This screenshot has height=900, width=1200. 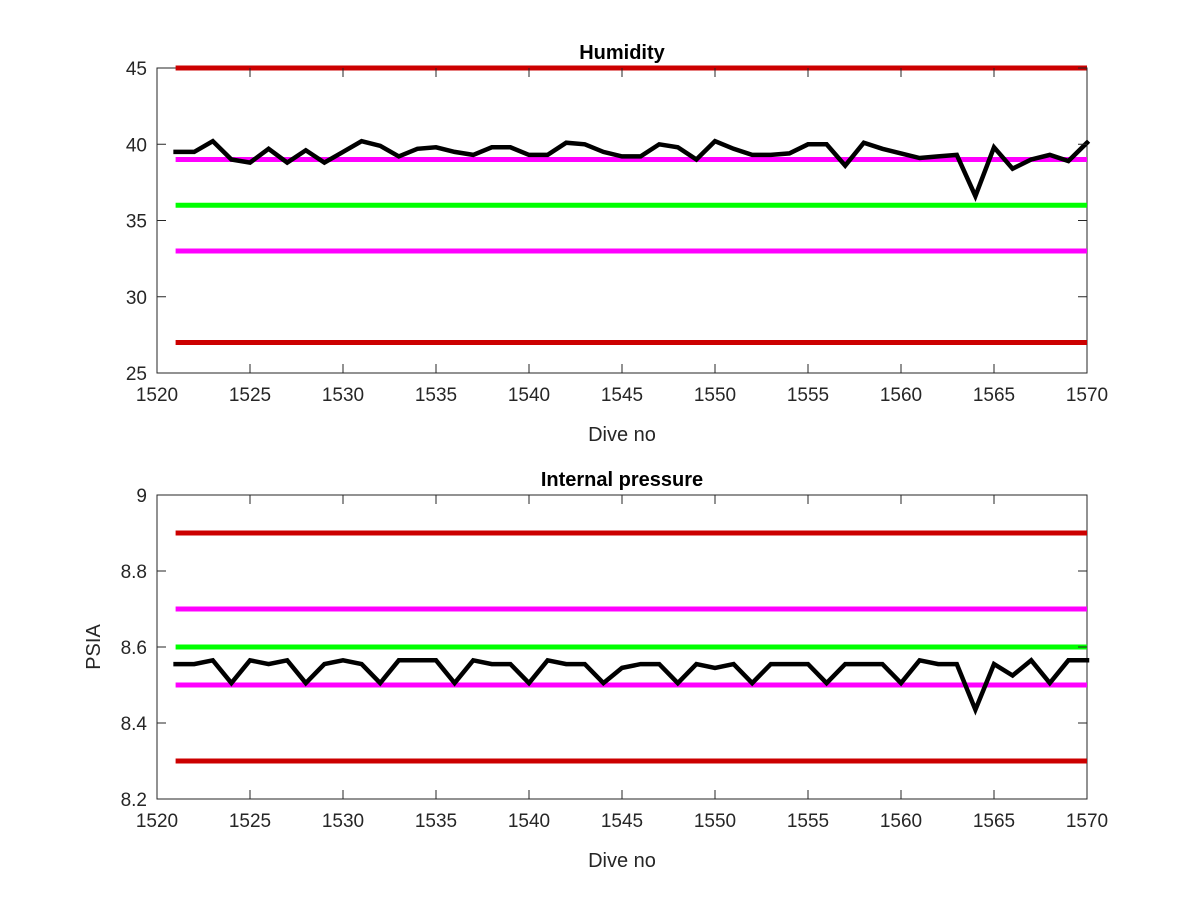 I want to click on y-tick-label: 40, so click(x=136, y=145).